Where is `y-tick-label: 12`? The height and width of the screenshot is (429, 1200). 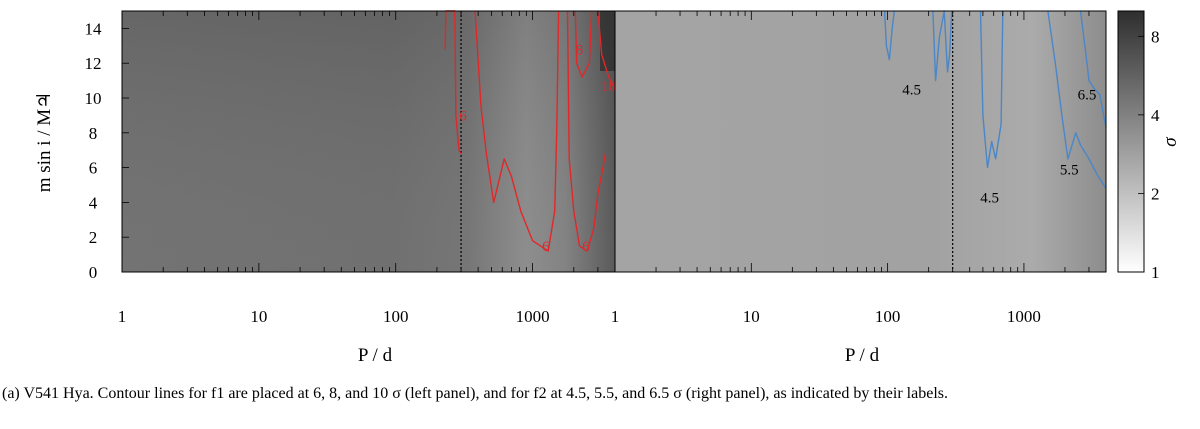 y-tick-label: 12 is located at coordinates (93, 63).